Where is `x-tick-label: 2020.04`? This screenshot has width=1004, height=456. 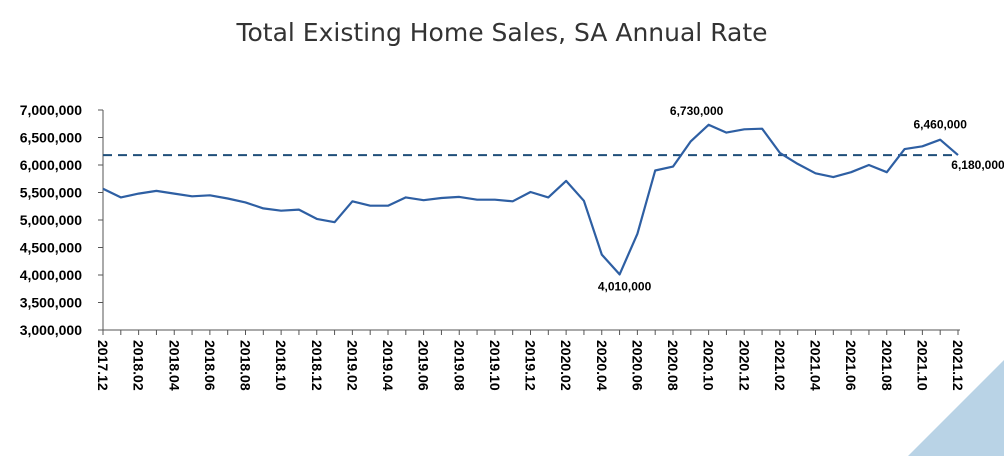 x-tick-label: 2020.04 is located at coordinates (602, 365).